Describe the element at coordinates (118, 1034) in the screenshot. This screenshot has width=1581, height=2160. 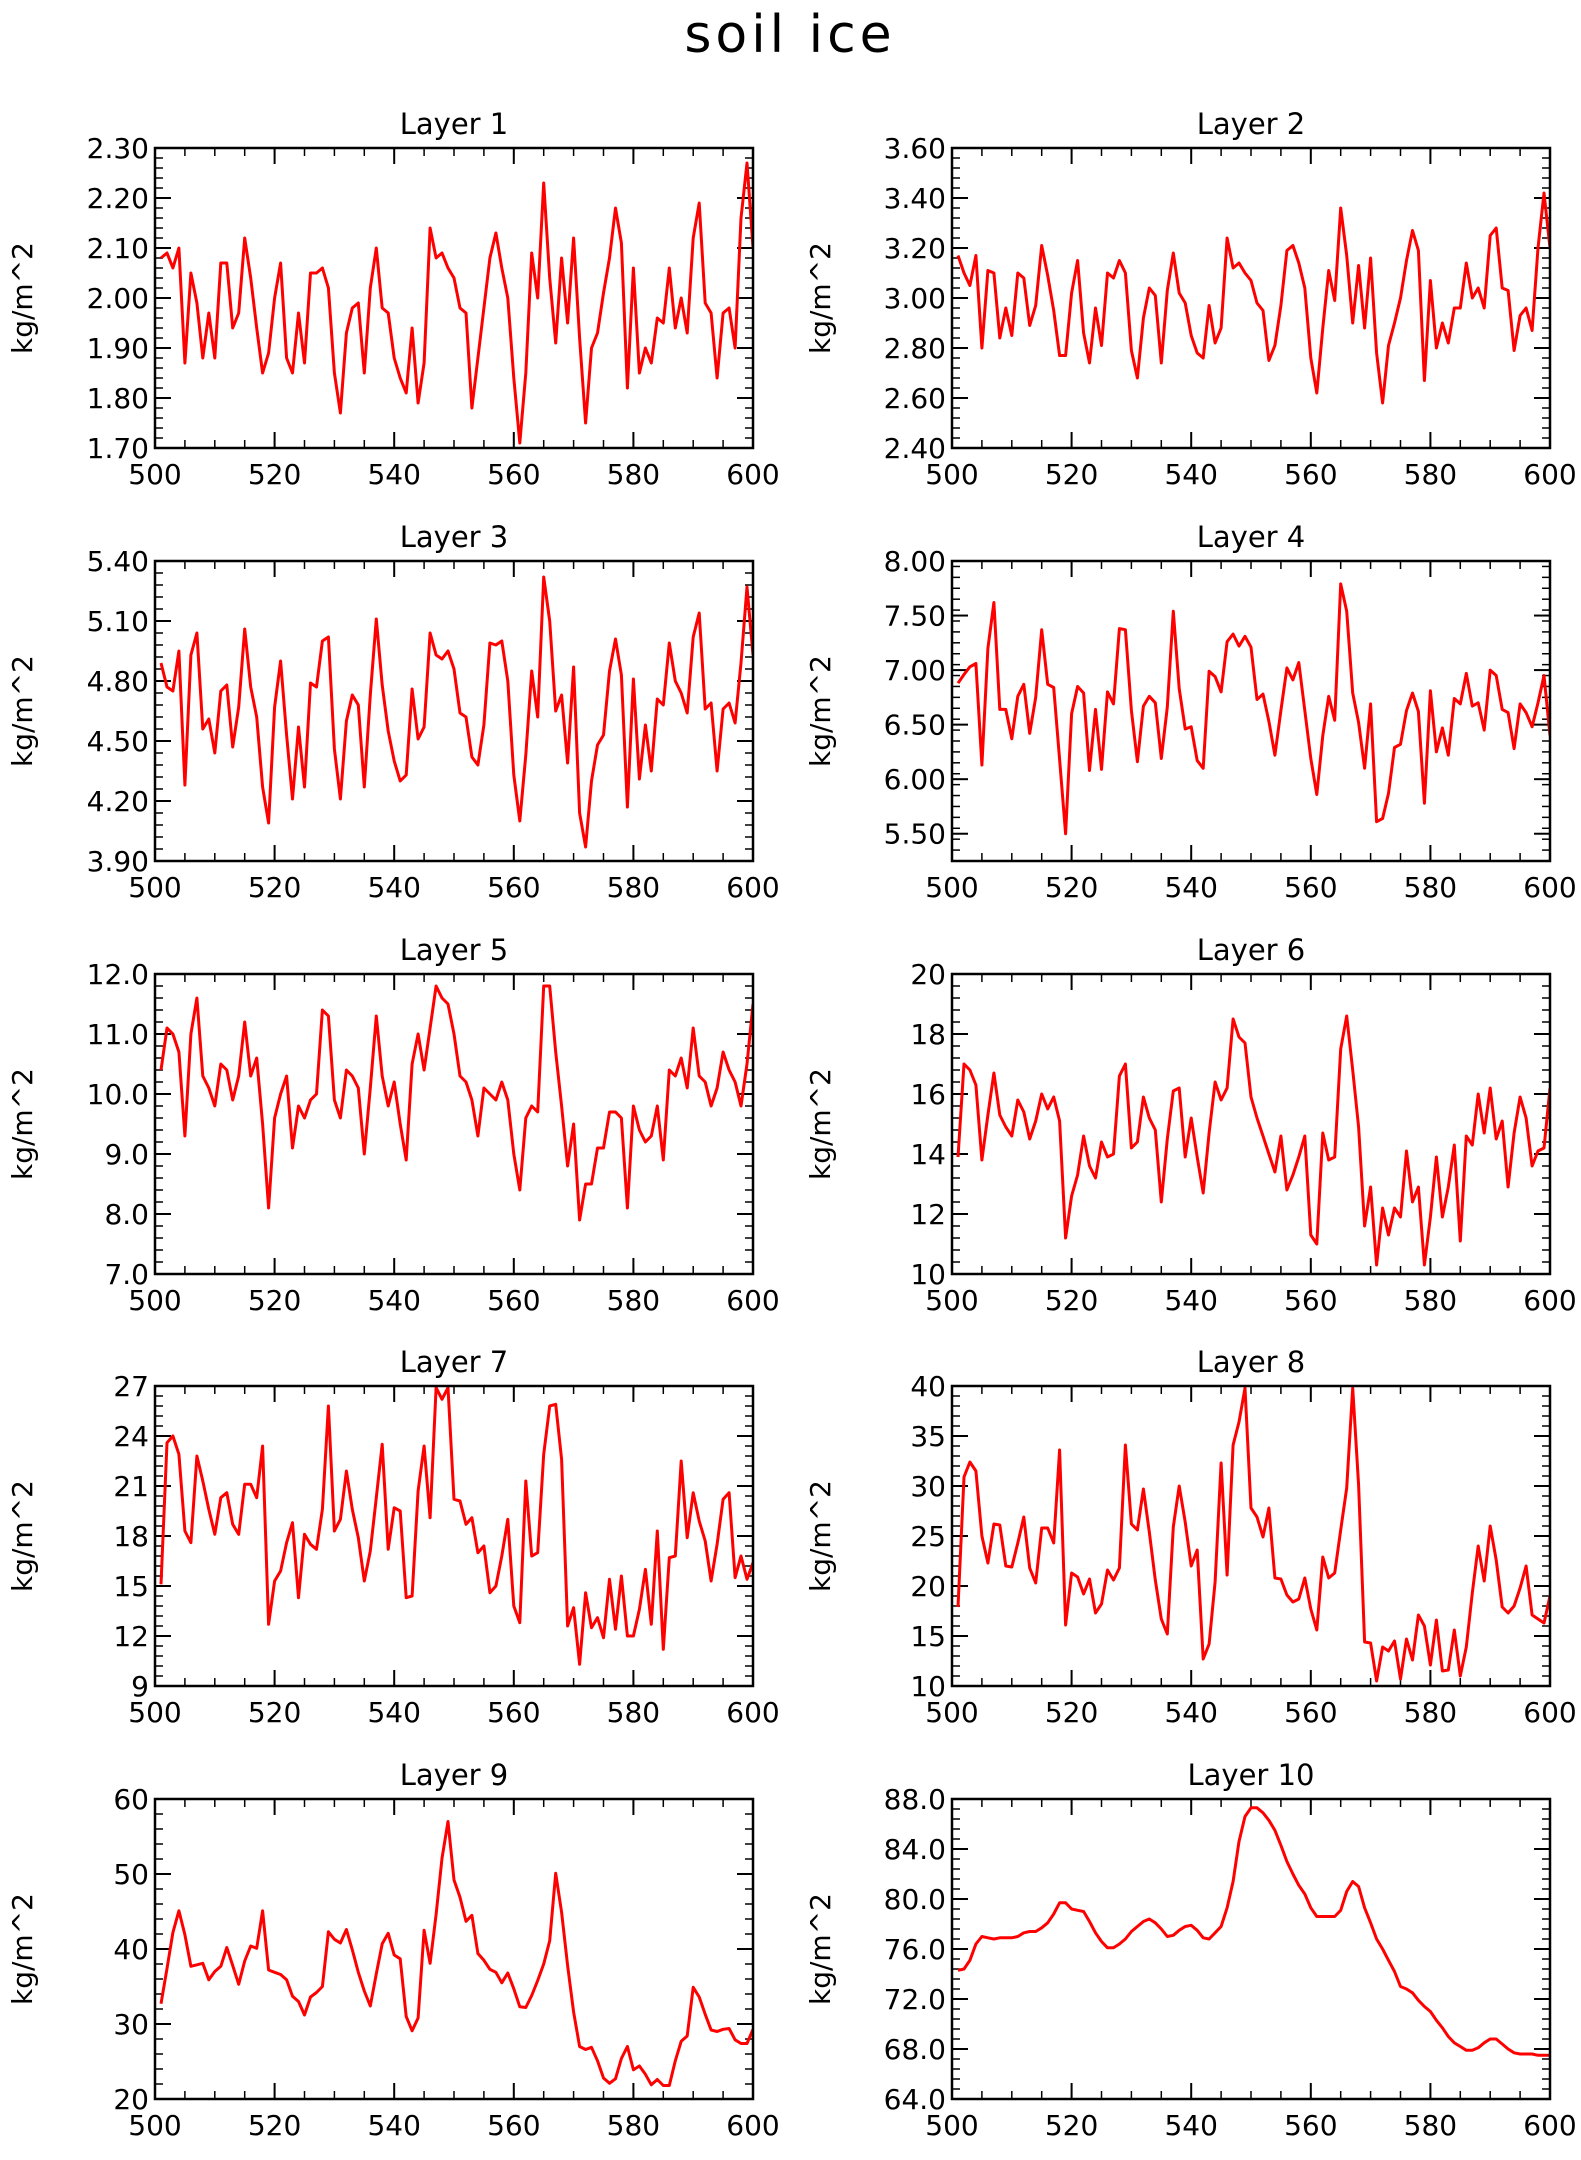
I see `y-tick-label: 11.0` at that location.